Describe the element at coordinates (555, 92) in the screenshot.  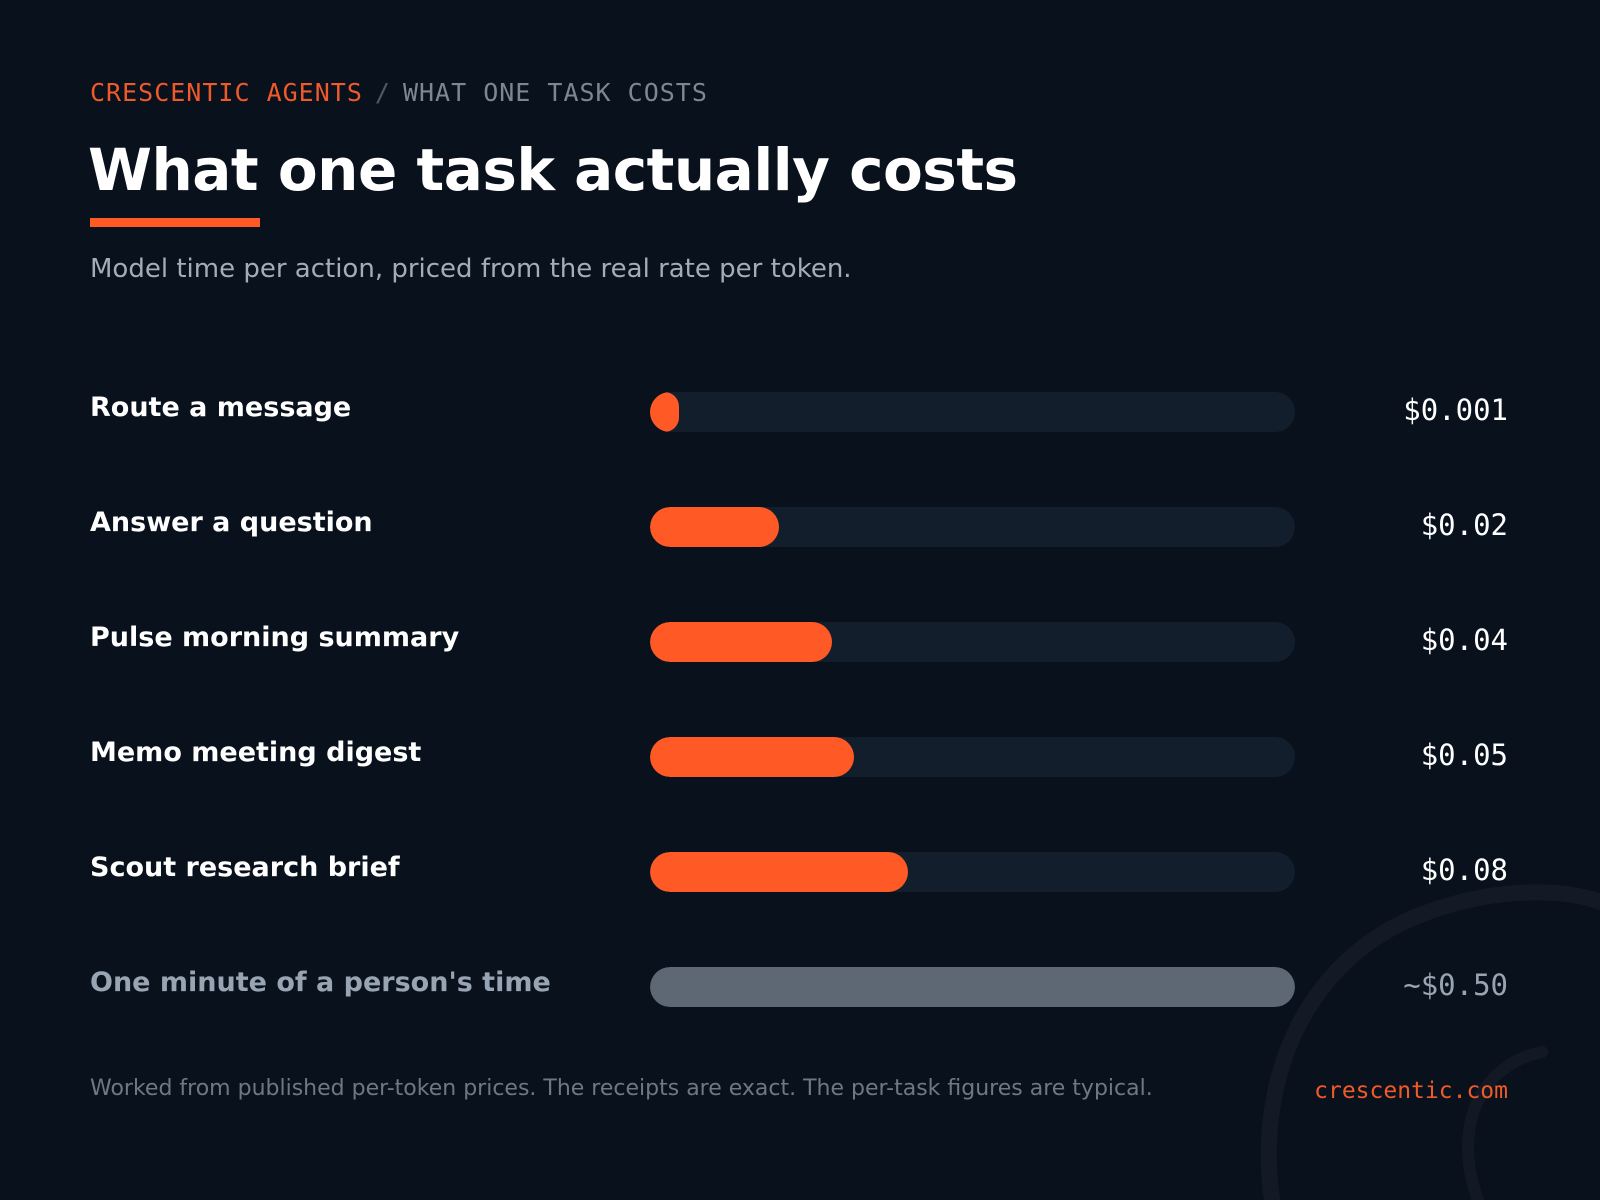
I see `section-name: WHAT ONE TASK COSTS` at that location.